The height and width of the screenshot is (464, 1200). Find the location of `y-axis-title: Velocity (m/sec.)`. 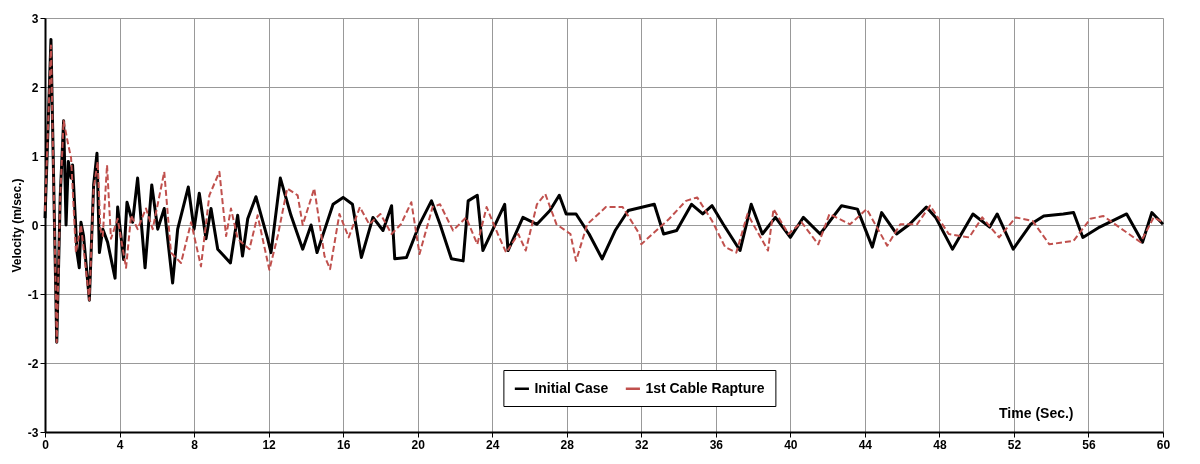

y-axis-title: Velocity (m/sec.) is located at coordinates (16, 225).